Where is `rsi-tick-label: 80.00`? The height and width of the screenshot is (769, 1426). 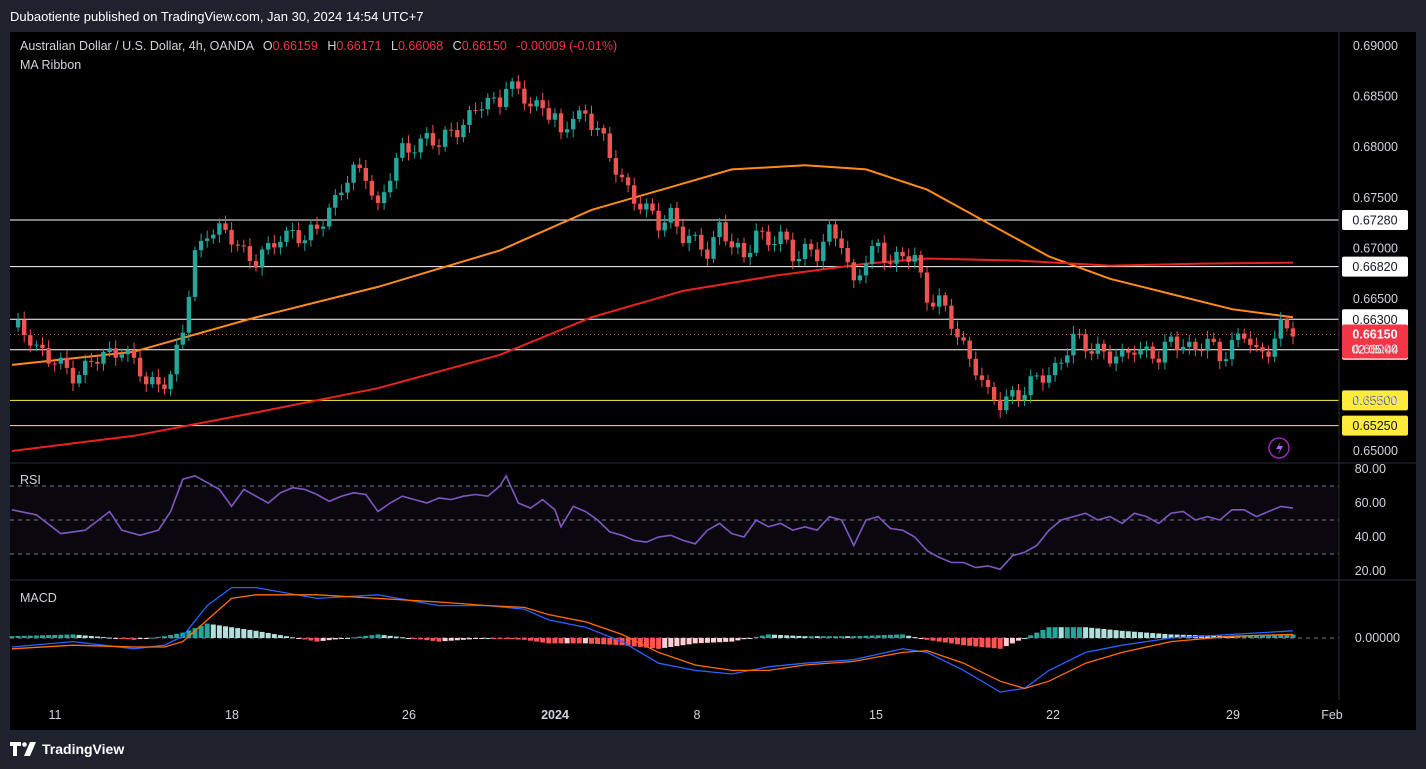 rsi-tick-label: 80.00 is located at coordinates (1370, 469).